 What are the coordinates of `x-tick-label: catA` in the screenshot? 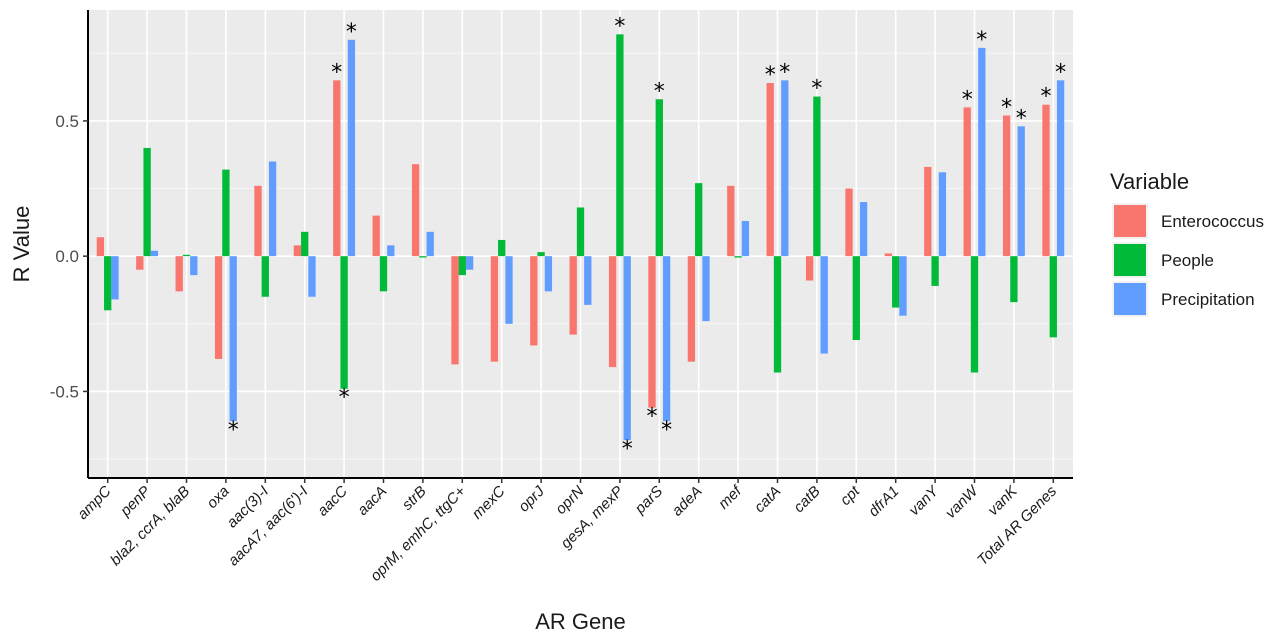 It's located at (767, 499).